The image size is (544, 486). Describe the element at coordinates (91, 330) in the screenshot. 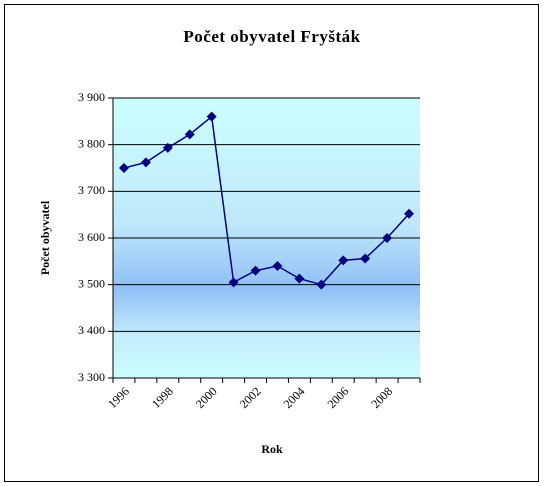

I see `y-tick-label: 3 400` at that location.